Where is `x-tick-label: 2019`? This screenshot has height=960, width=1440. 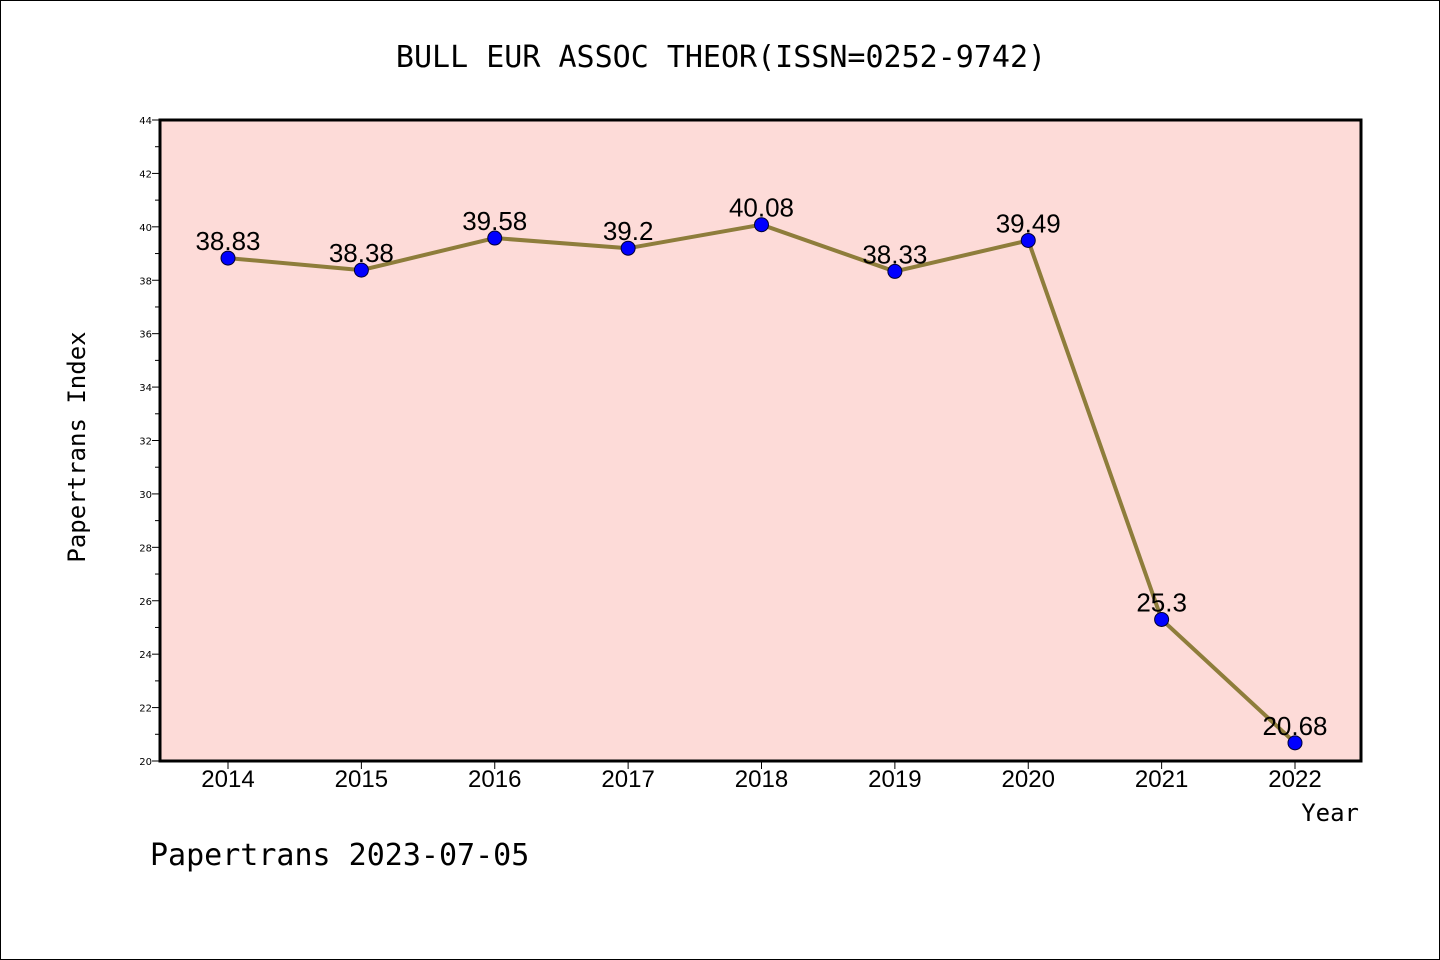
x-tick-label: 2019 is located at coordinates (894, 779).